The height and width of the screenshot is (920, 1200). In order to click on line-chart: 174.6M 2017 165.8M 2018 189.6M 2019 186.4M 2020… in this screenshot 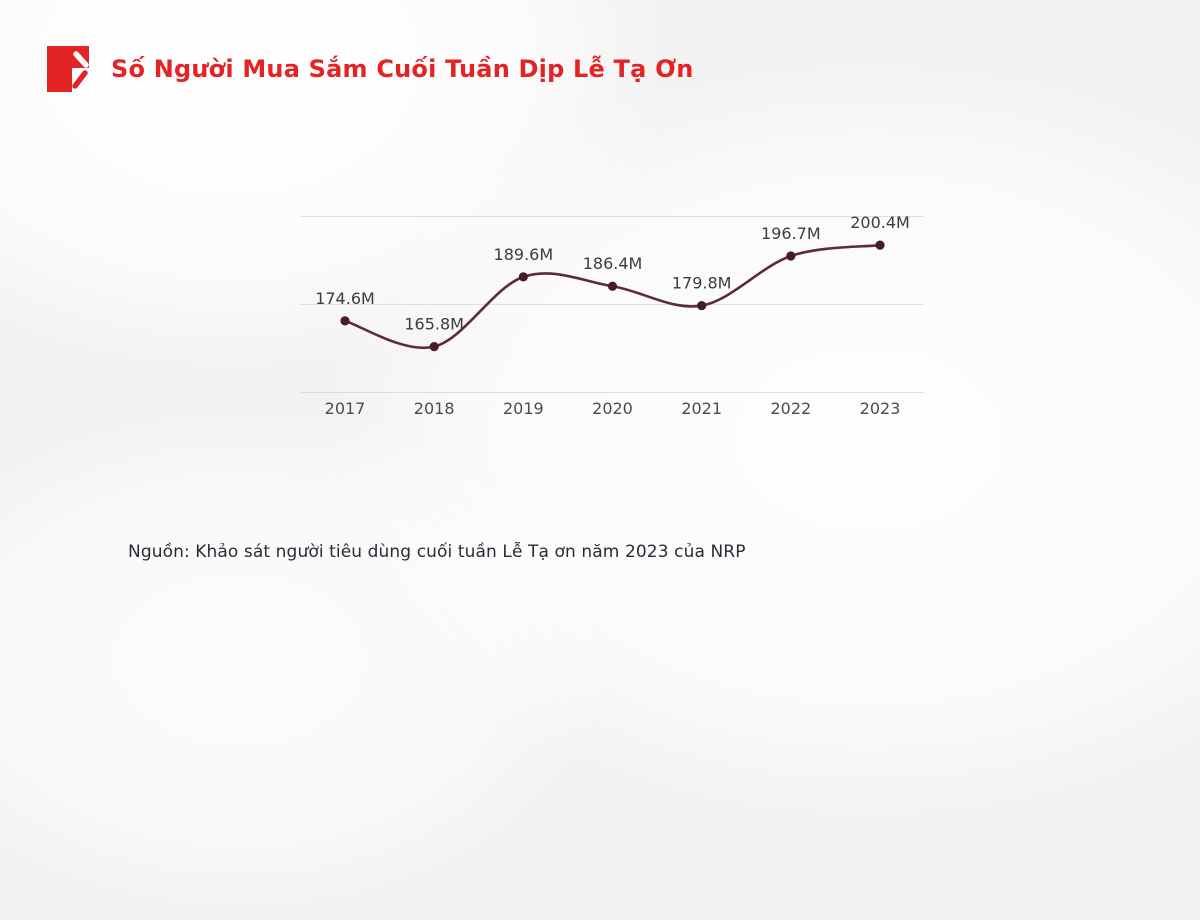, I will do `click(612, 315)`.